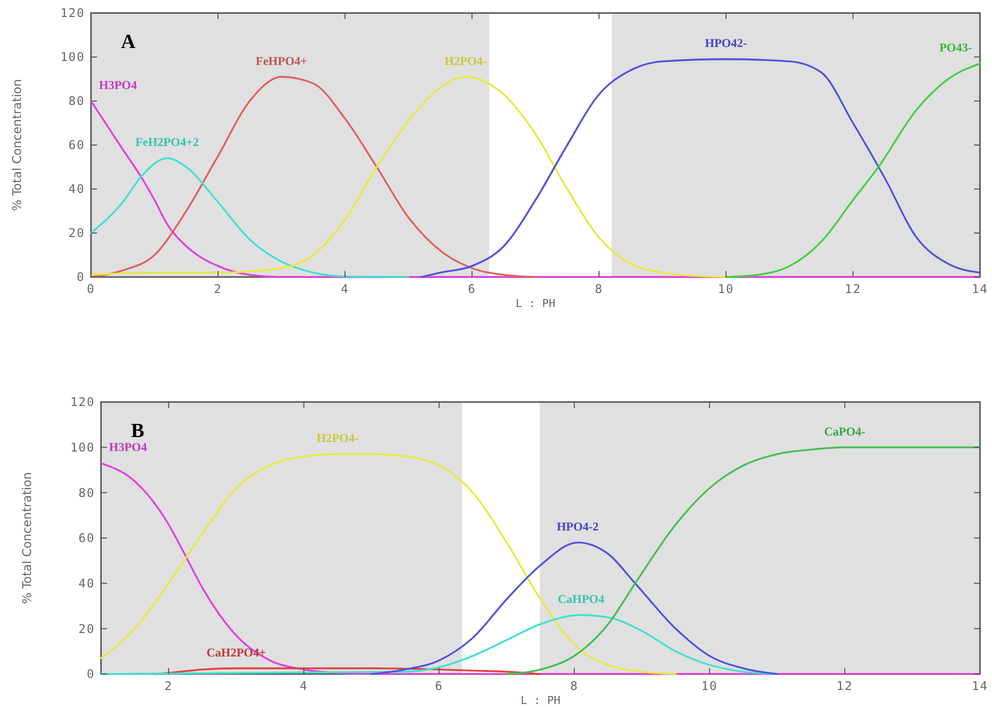 The image size is (992, 707). Describe the element at coordinates (581, 599) in the screenshot. I see `series-label: CaHPO4` at that location.